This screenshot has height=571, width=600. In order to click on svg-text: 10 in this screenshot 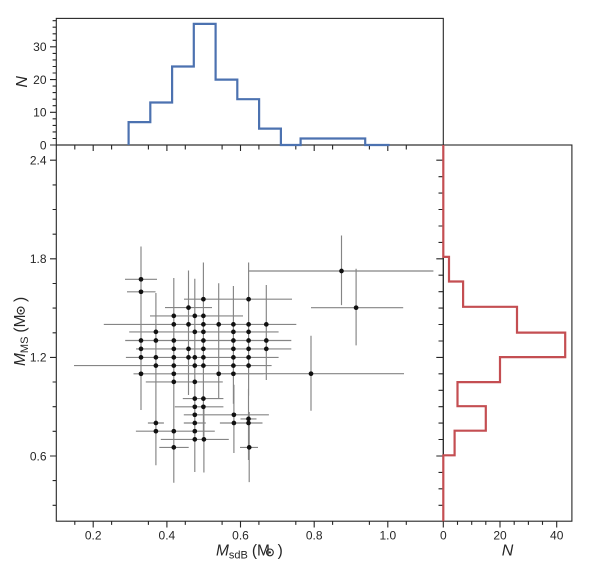, I will do `click(40, 113)`.